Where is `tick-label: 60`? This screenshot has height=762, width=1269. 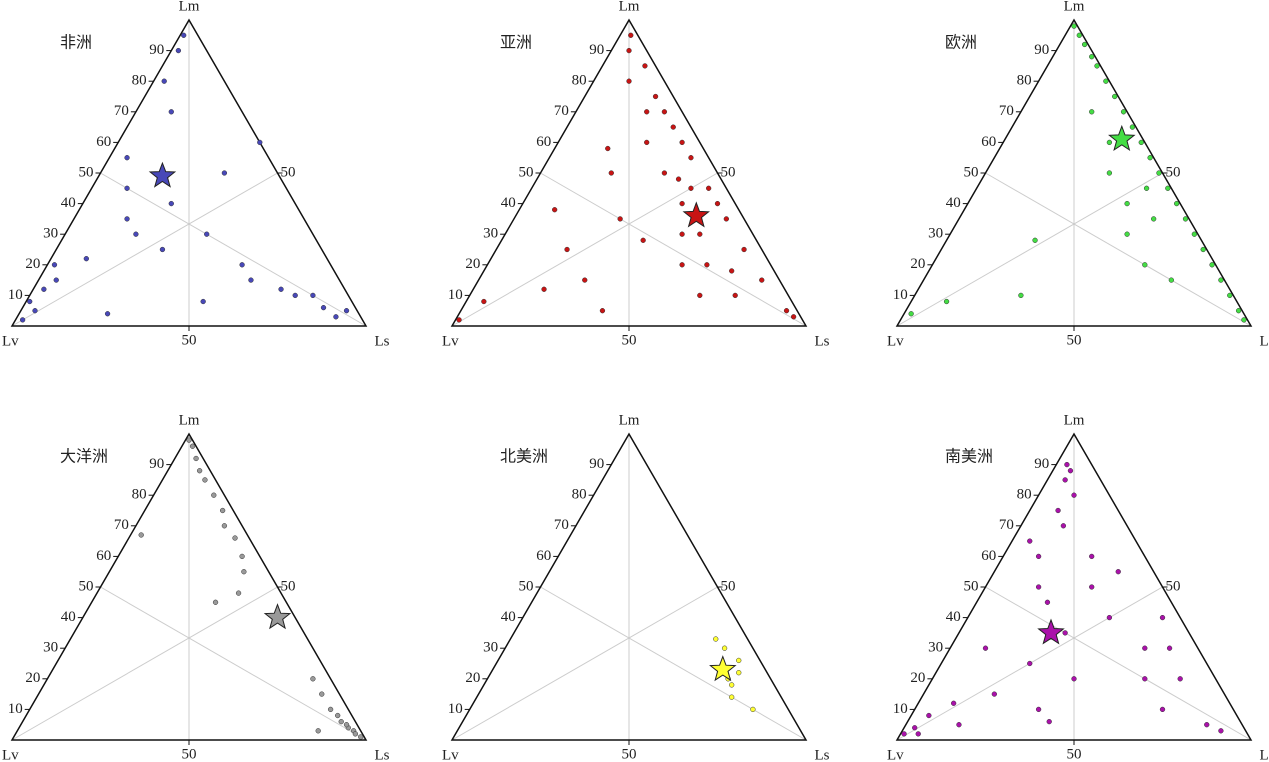 tick-label: 60 is located at coordinates (988, 556).